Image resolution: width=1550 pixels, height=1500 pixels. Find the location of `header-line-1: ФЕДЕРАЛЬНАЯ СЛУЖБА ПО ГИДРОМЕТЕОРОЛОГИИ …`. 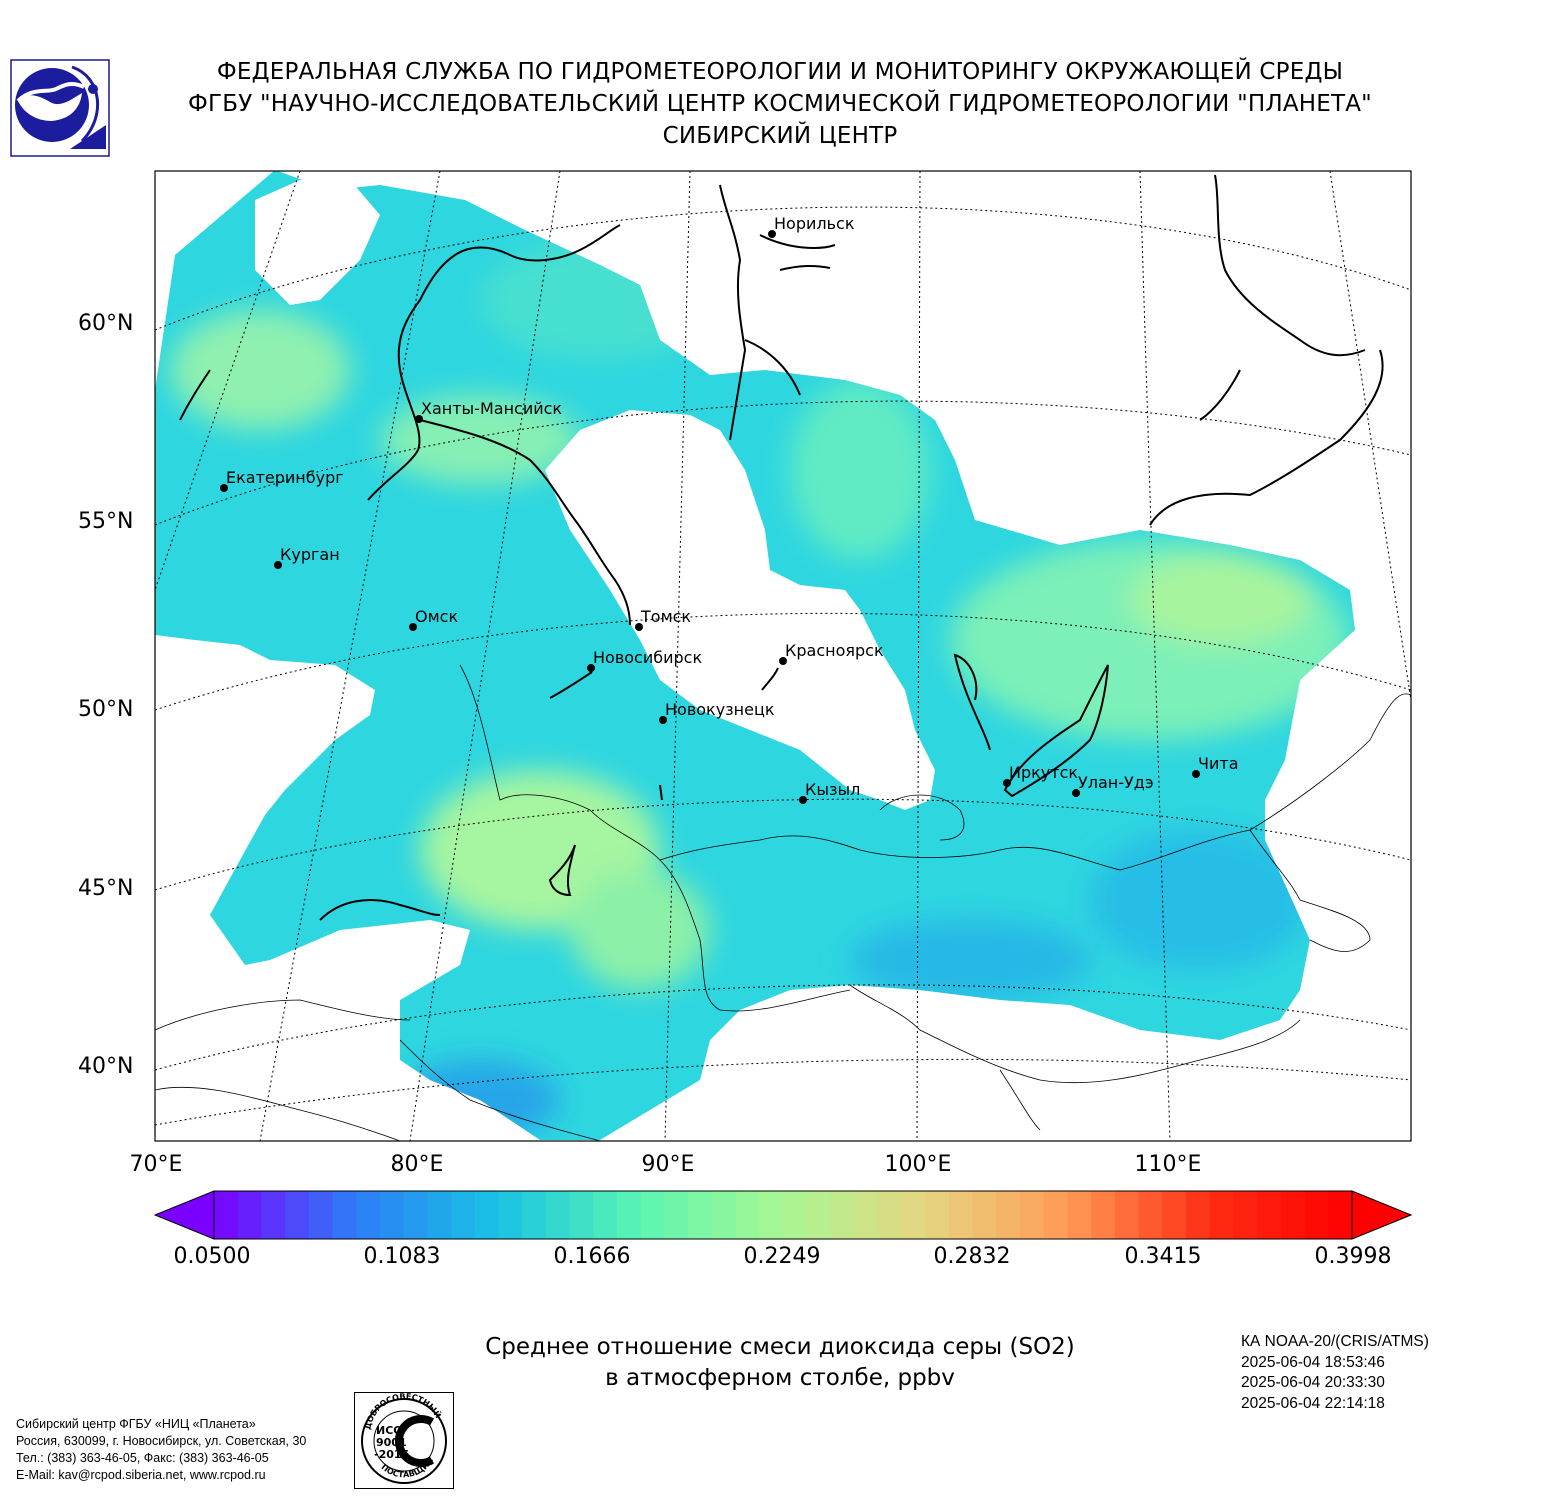

header-line-1: ФЕДЕРАЛЬНАЯ СЛУЖБА ПО ГИДРОМЕТЕОРОЛОГИИ … is located at coordinates (780, 72).